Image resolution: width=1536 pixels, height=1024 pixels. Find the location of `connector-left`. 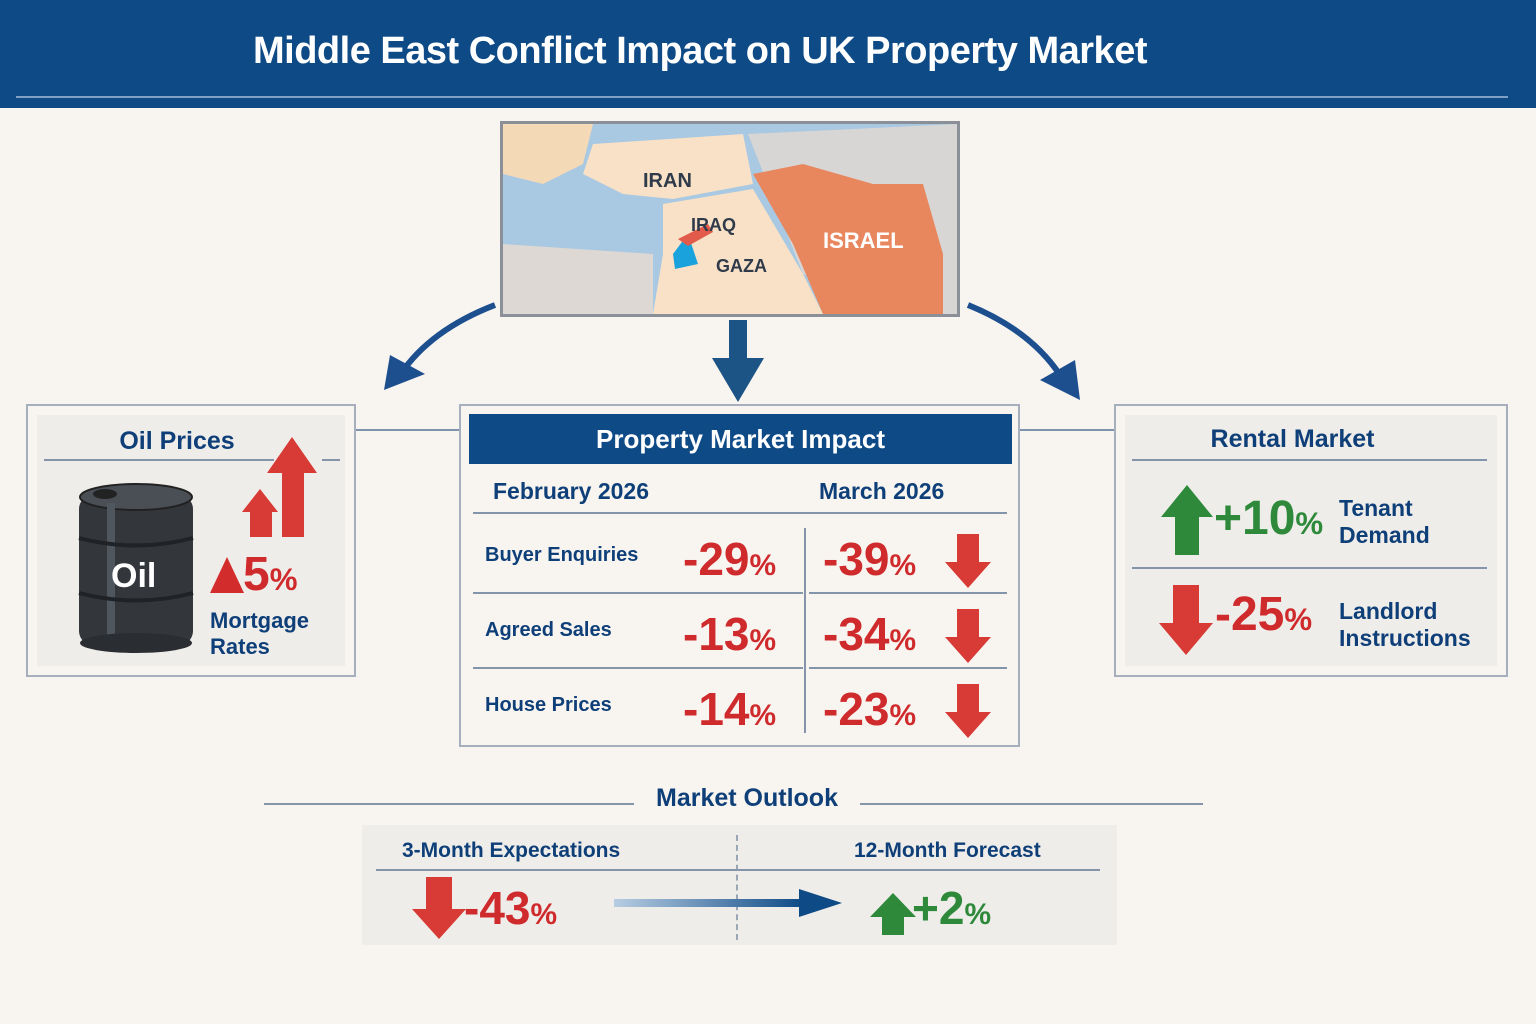

connector-left is located at coordinates (407, 430).